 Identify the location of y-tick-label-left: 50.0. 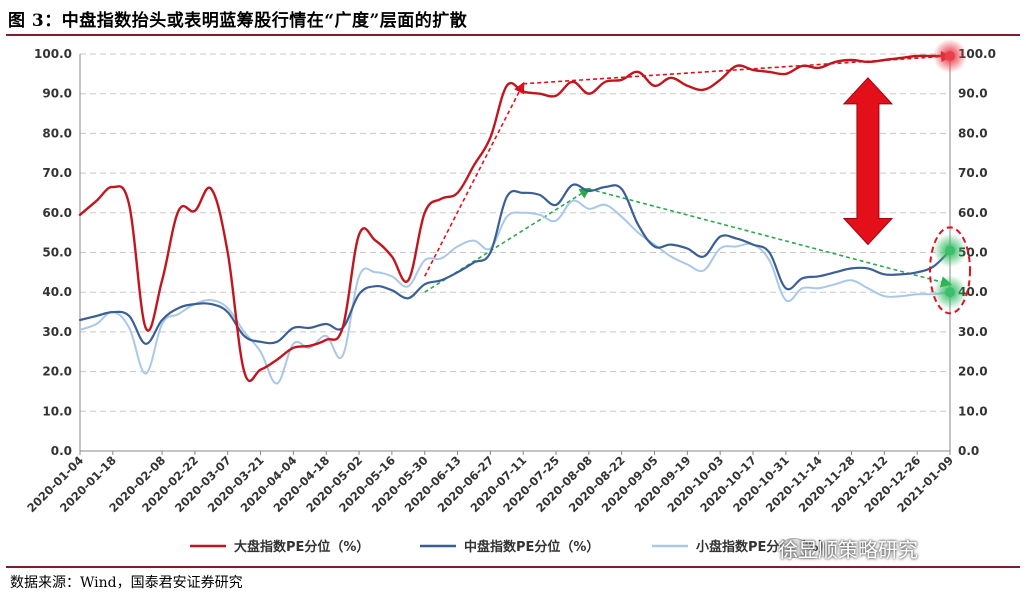
(57, 253).